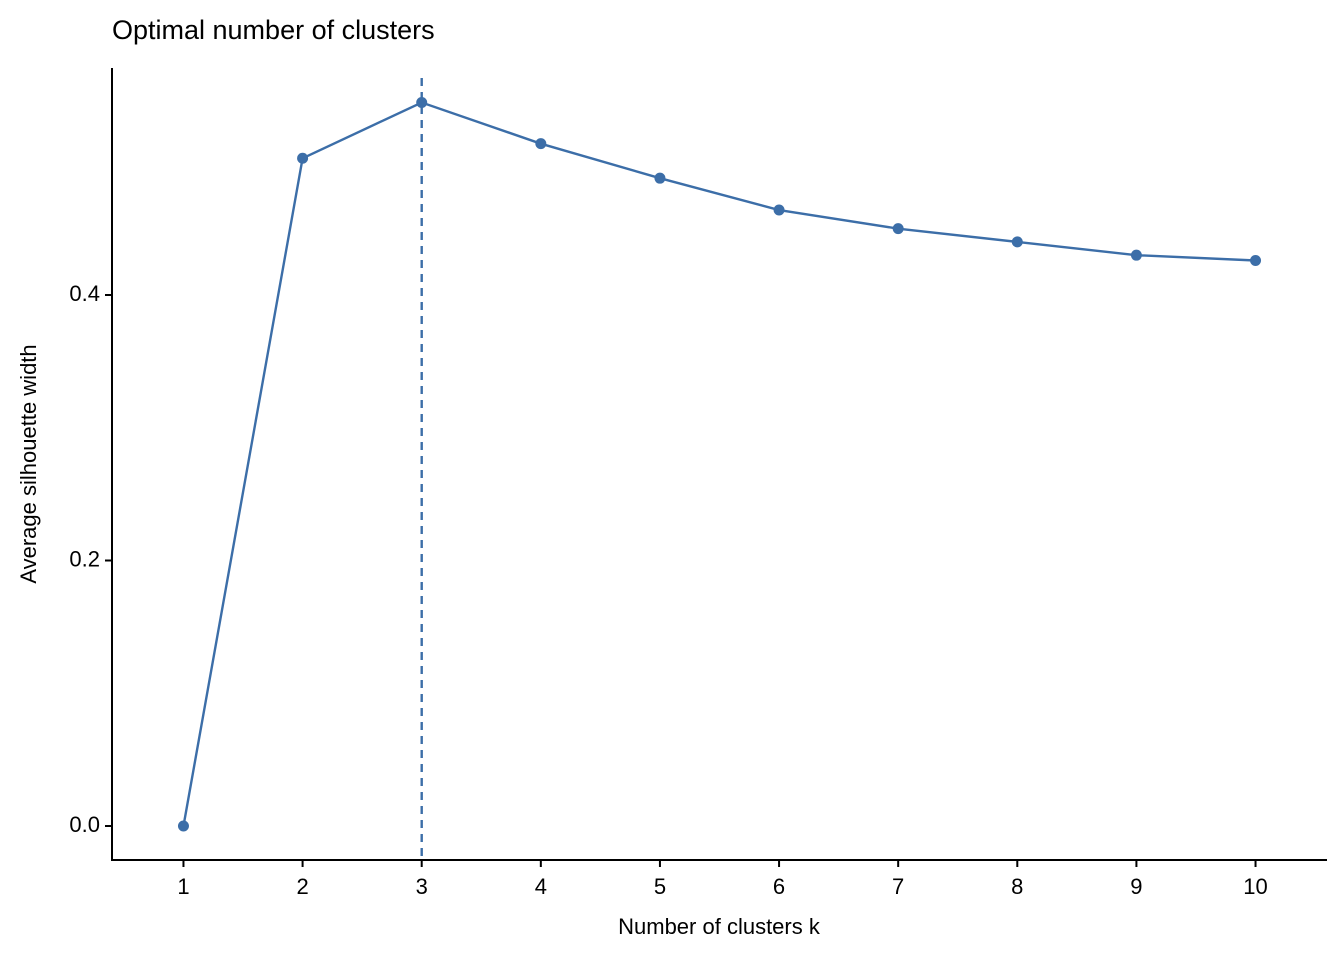  What do you see at coordinates (183, 886) in the screenshot?
I see `x-tick-label: 1` at bounding box center [183, 886].